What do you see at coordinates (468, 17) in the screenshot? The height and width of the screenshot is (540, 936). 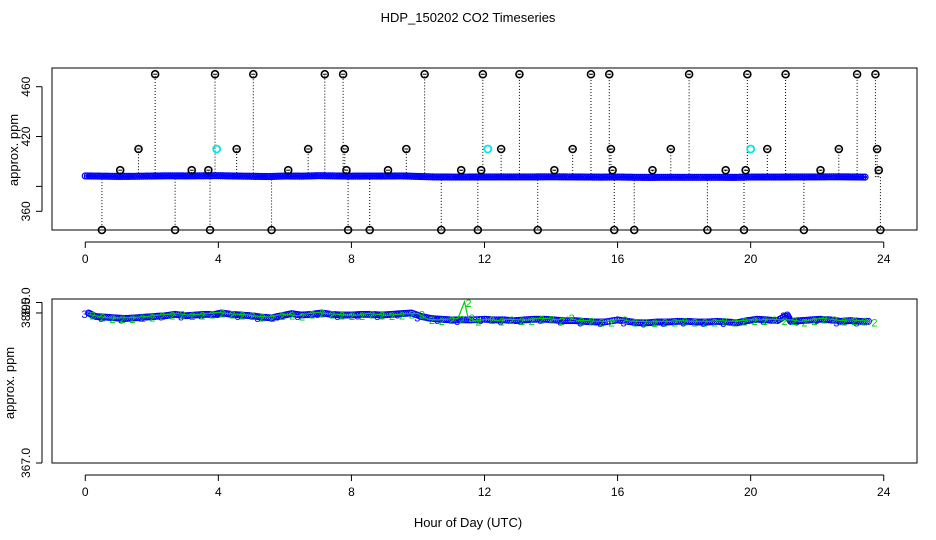 I see `chart-title: HDP_150202 CO2 Timeseries` at bounding box center [468, 17].